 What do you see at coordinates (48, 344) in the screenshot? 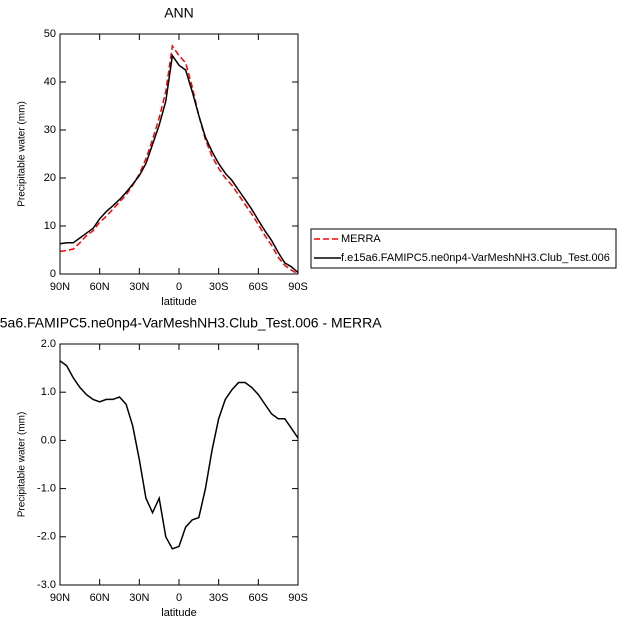
I see `y-tick-label: 2.0` at bounding box center [48, 344].